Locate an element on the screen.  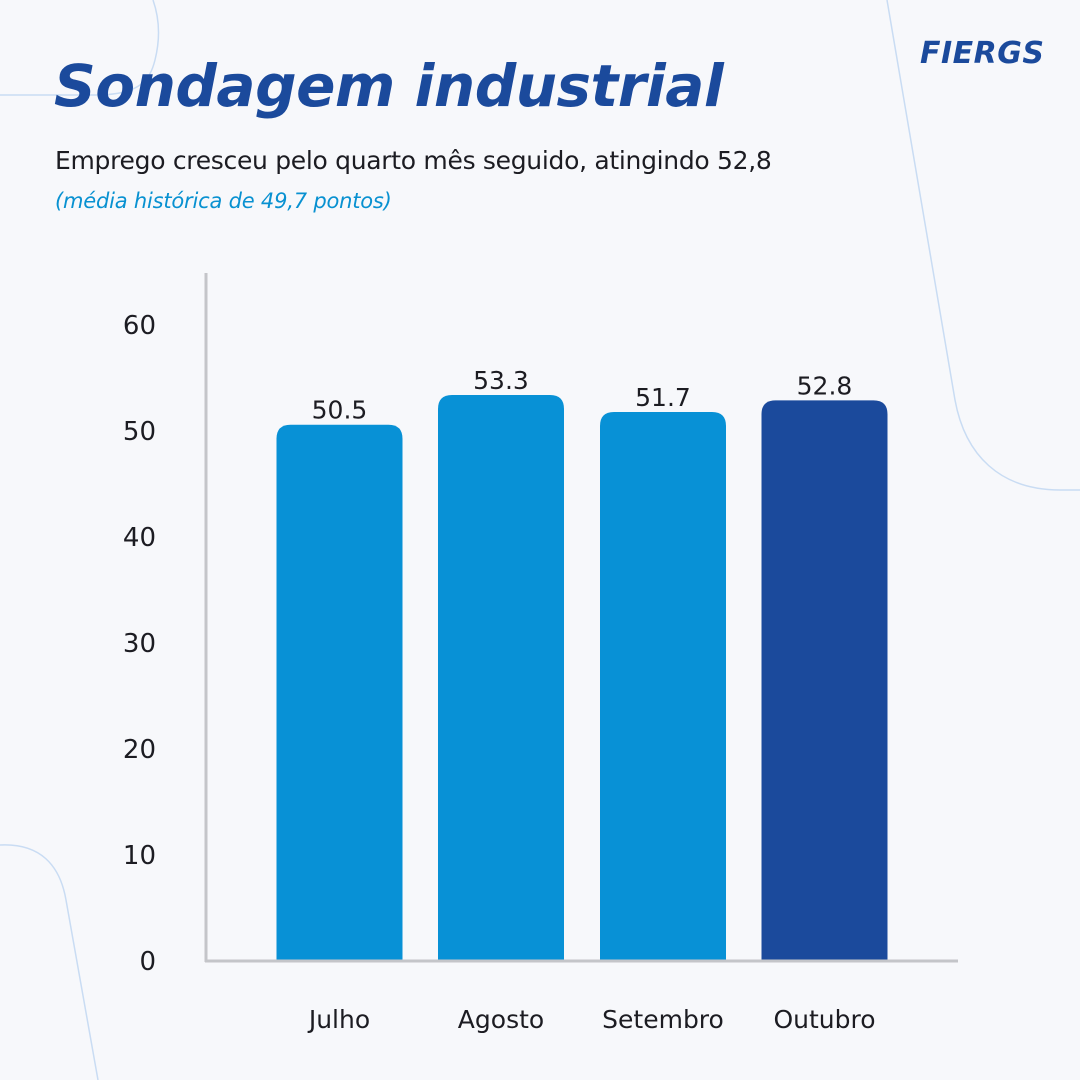
y-tick-label: 40 is located at coordinates (139, 538).